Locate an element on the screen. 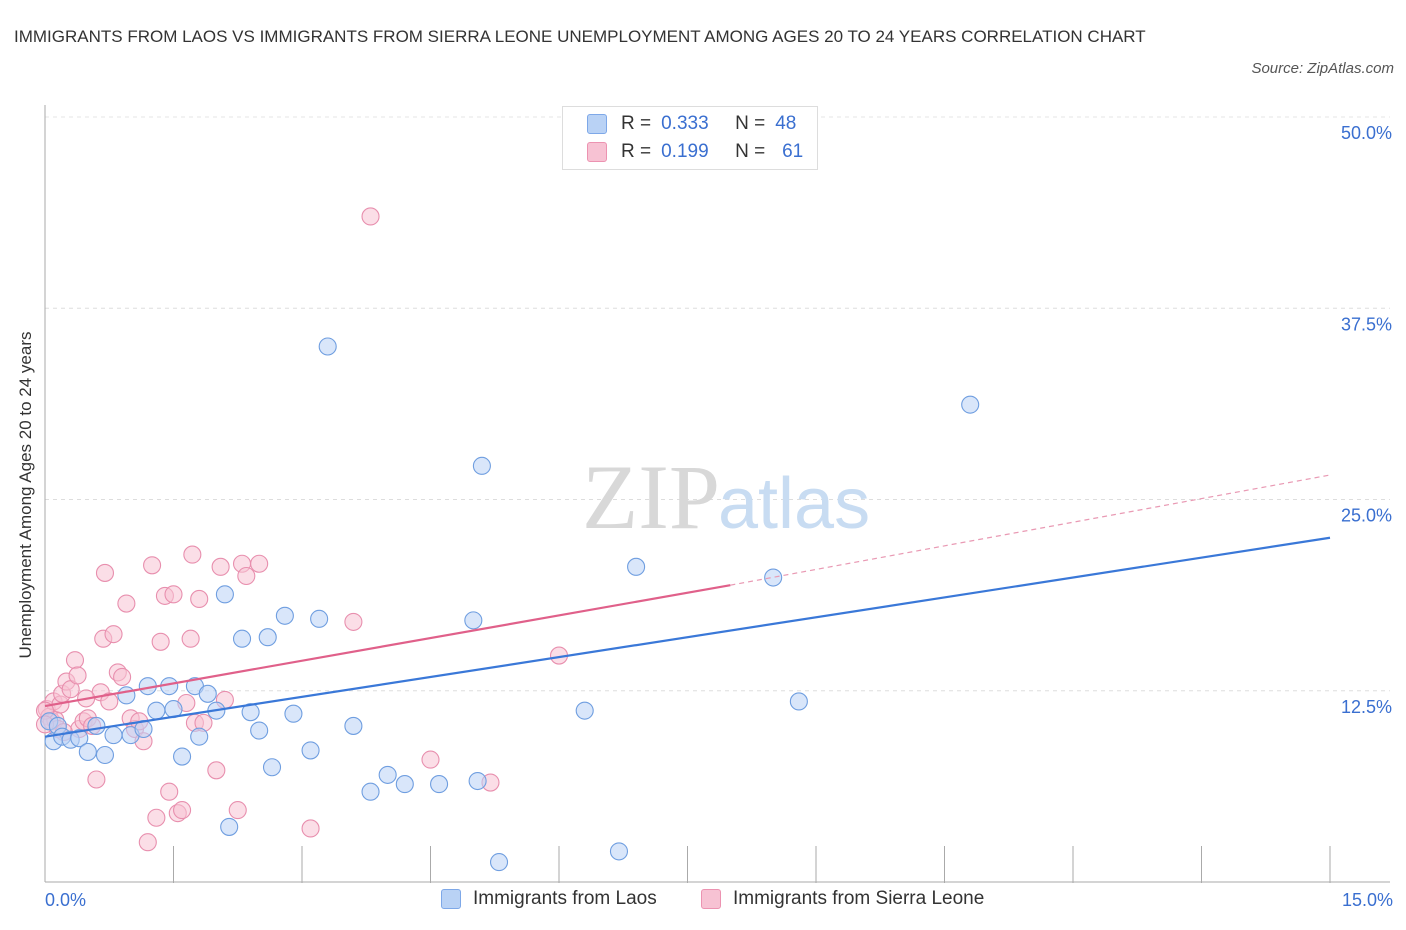 The height and width of the screenshot is (930, 1406). sierra-leone-trend-extension is located at coordinates (1030, 530).